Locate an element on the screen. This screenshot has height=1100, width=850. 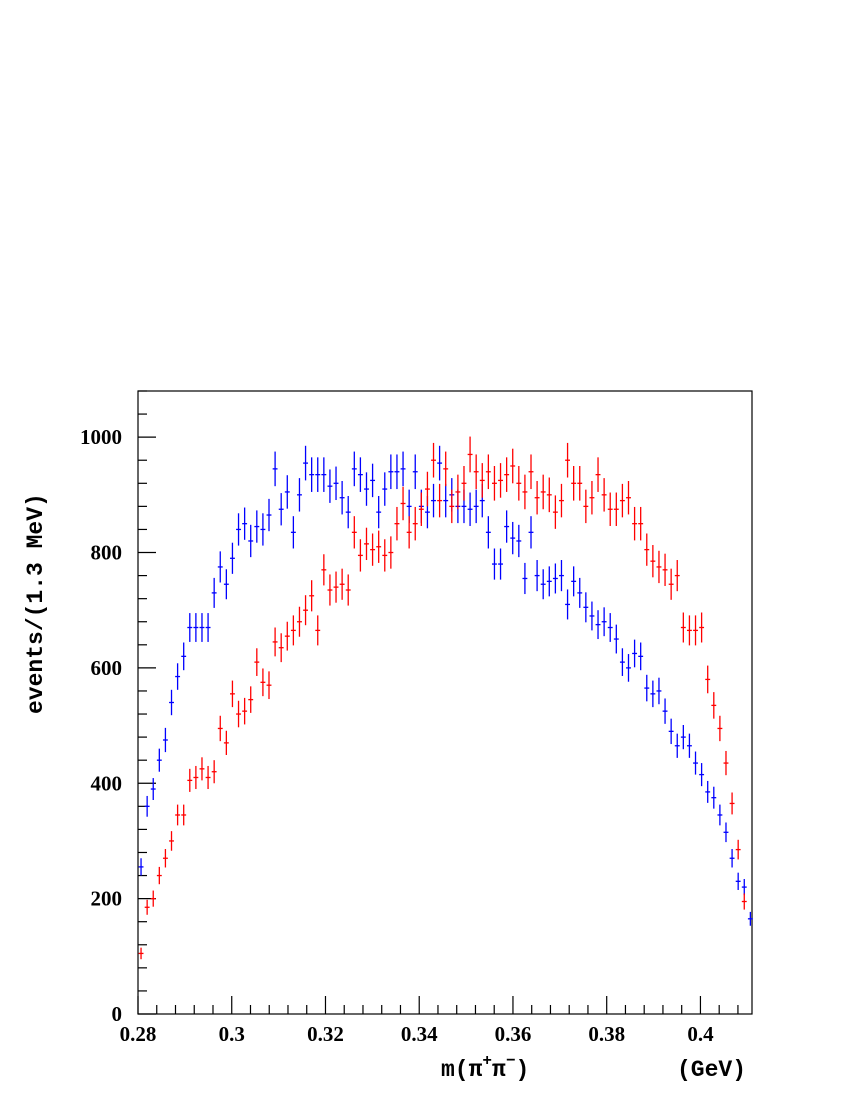
y-tick-label: 600 is located at coordinates (107, 668).